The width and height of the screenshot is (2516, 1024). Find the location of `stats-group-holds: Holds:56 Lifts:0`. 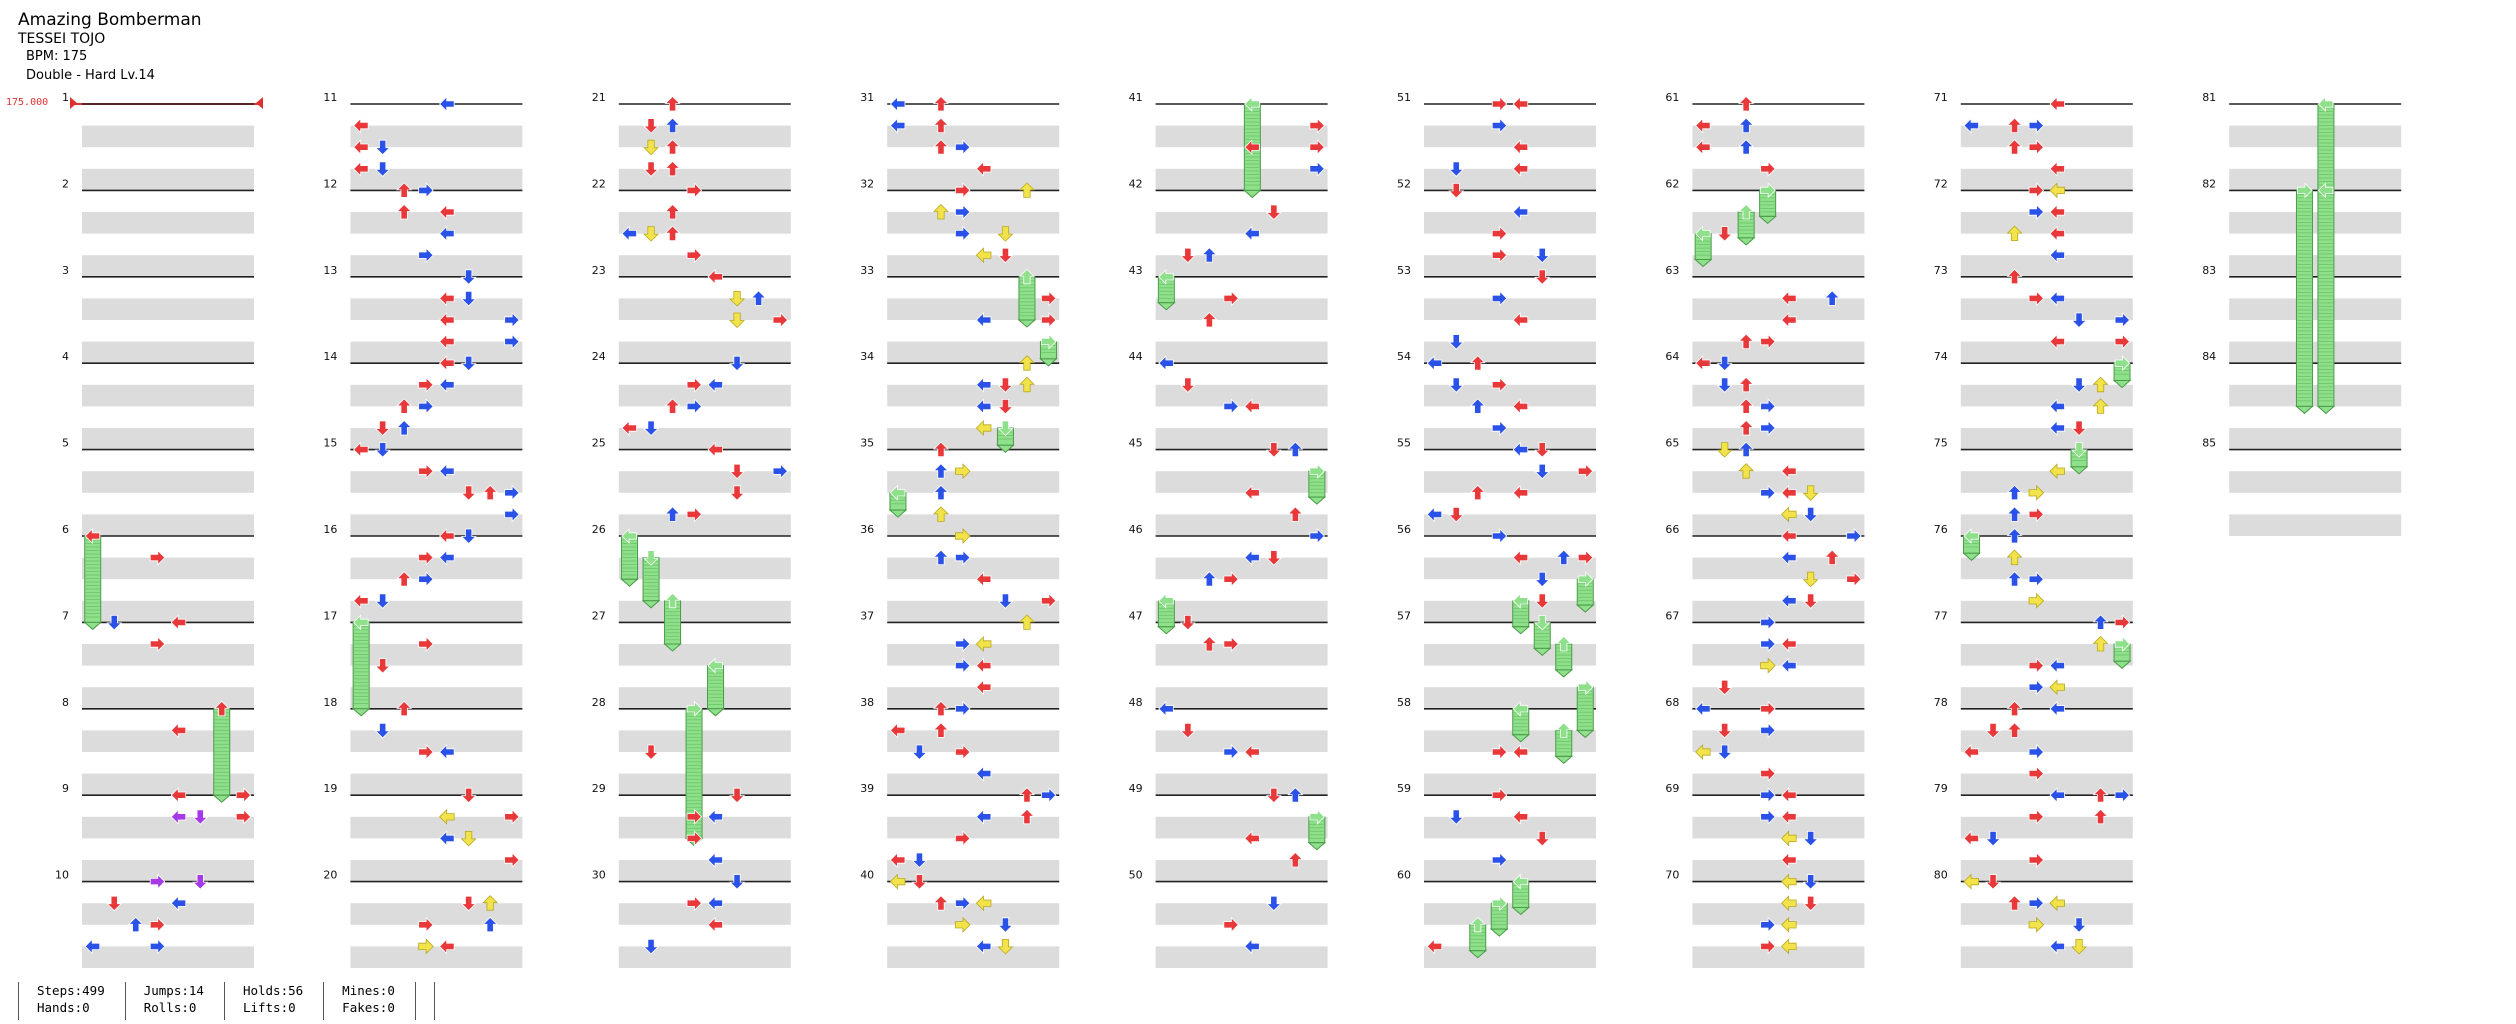

stats-group-holds: Holds:56 Lifts:0 is located at coordinates (273, 1001).